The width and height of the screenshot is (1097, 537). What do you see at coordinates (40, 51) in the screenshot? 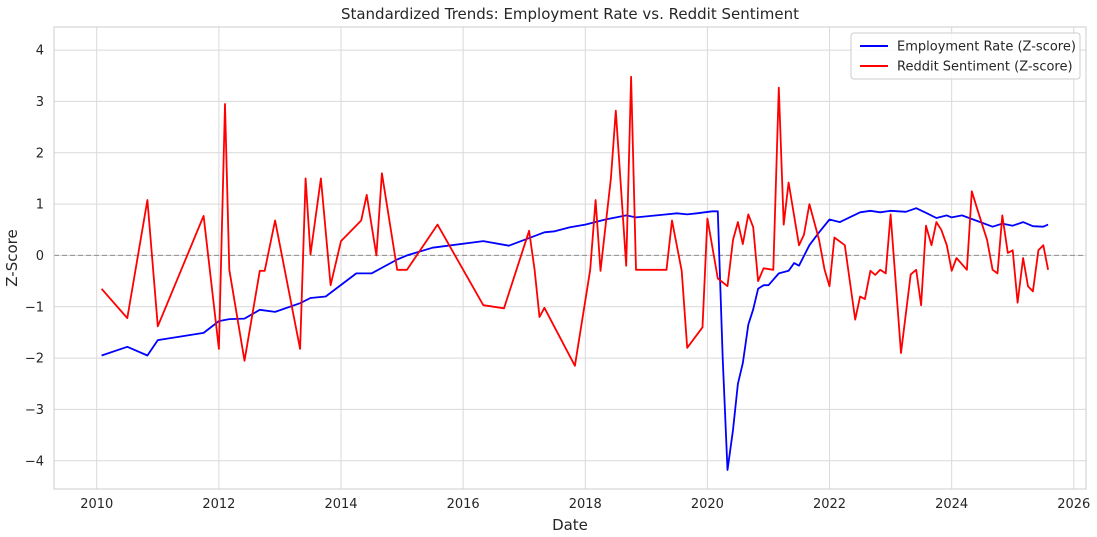
I see `y-tick-label: 4` at bounding box center [40, 51].